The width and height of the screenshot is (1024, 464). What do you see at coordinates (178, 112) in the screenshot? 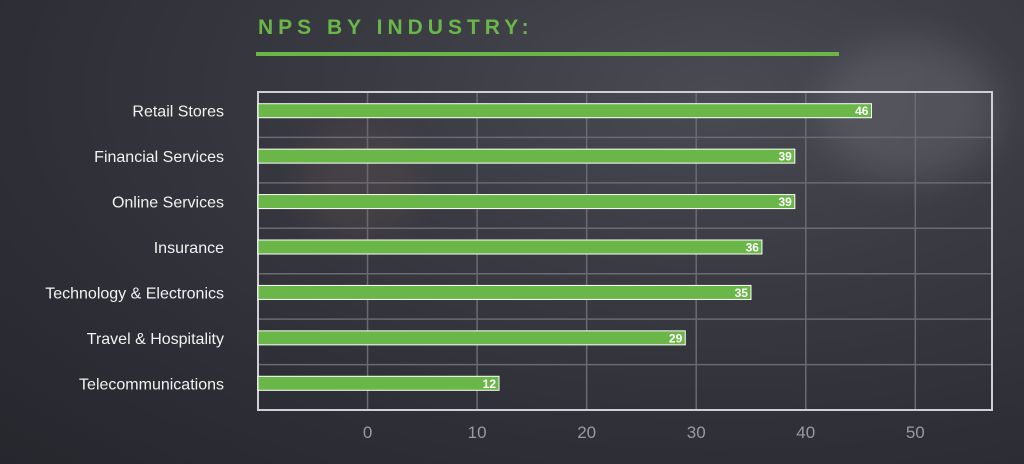
I see `category-label: Retail Stores` at bounding box center [178, 112].